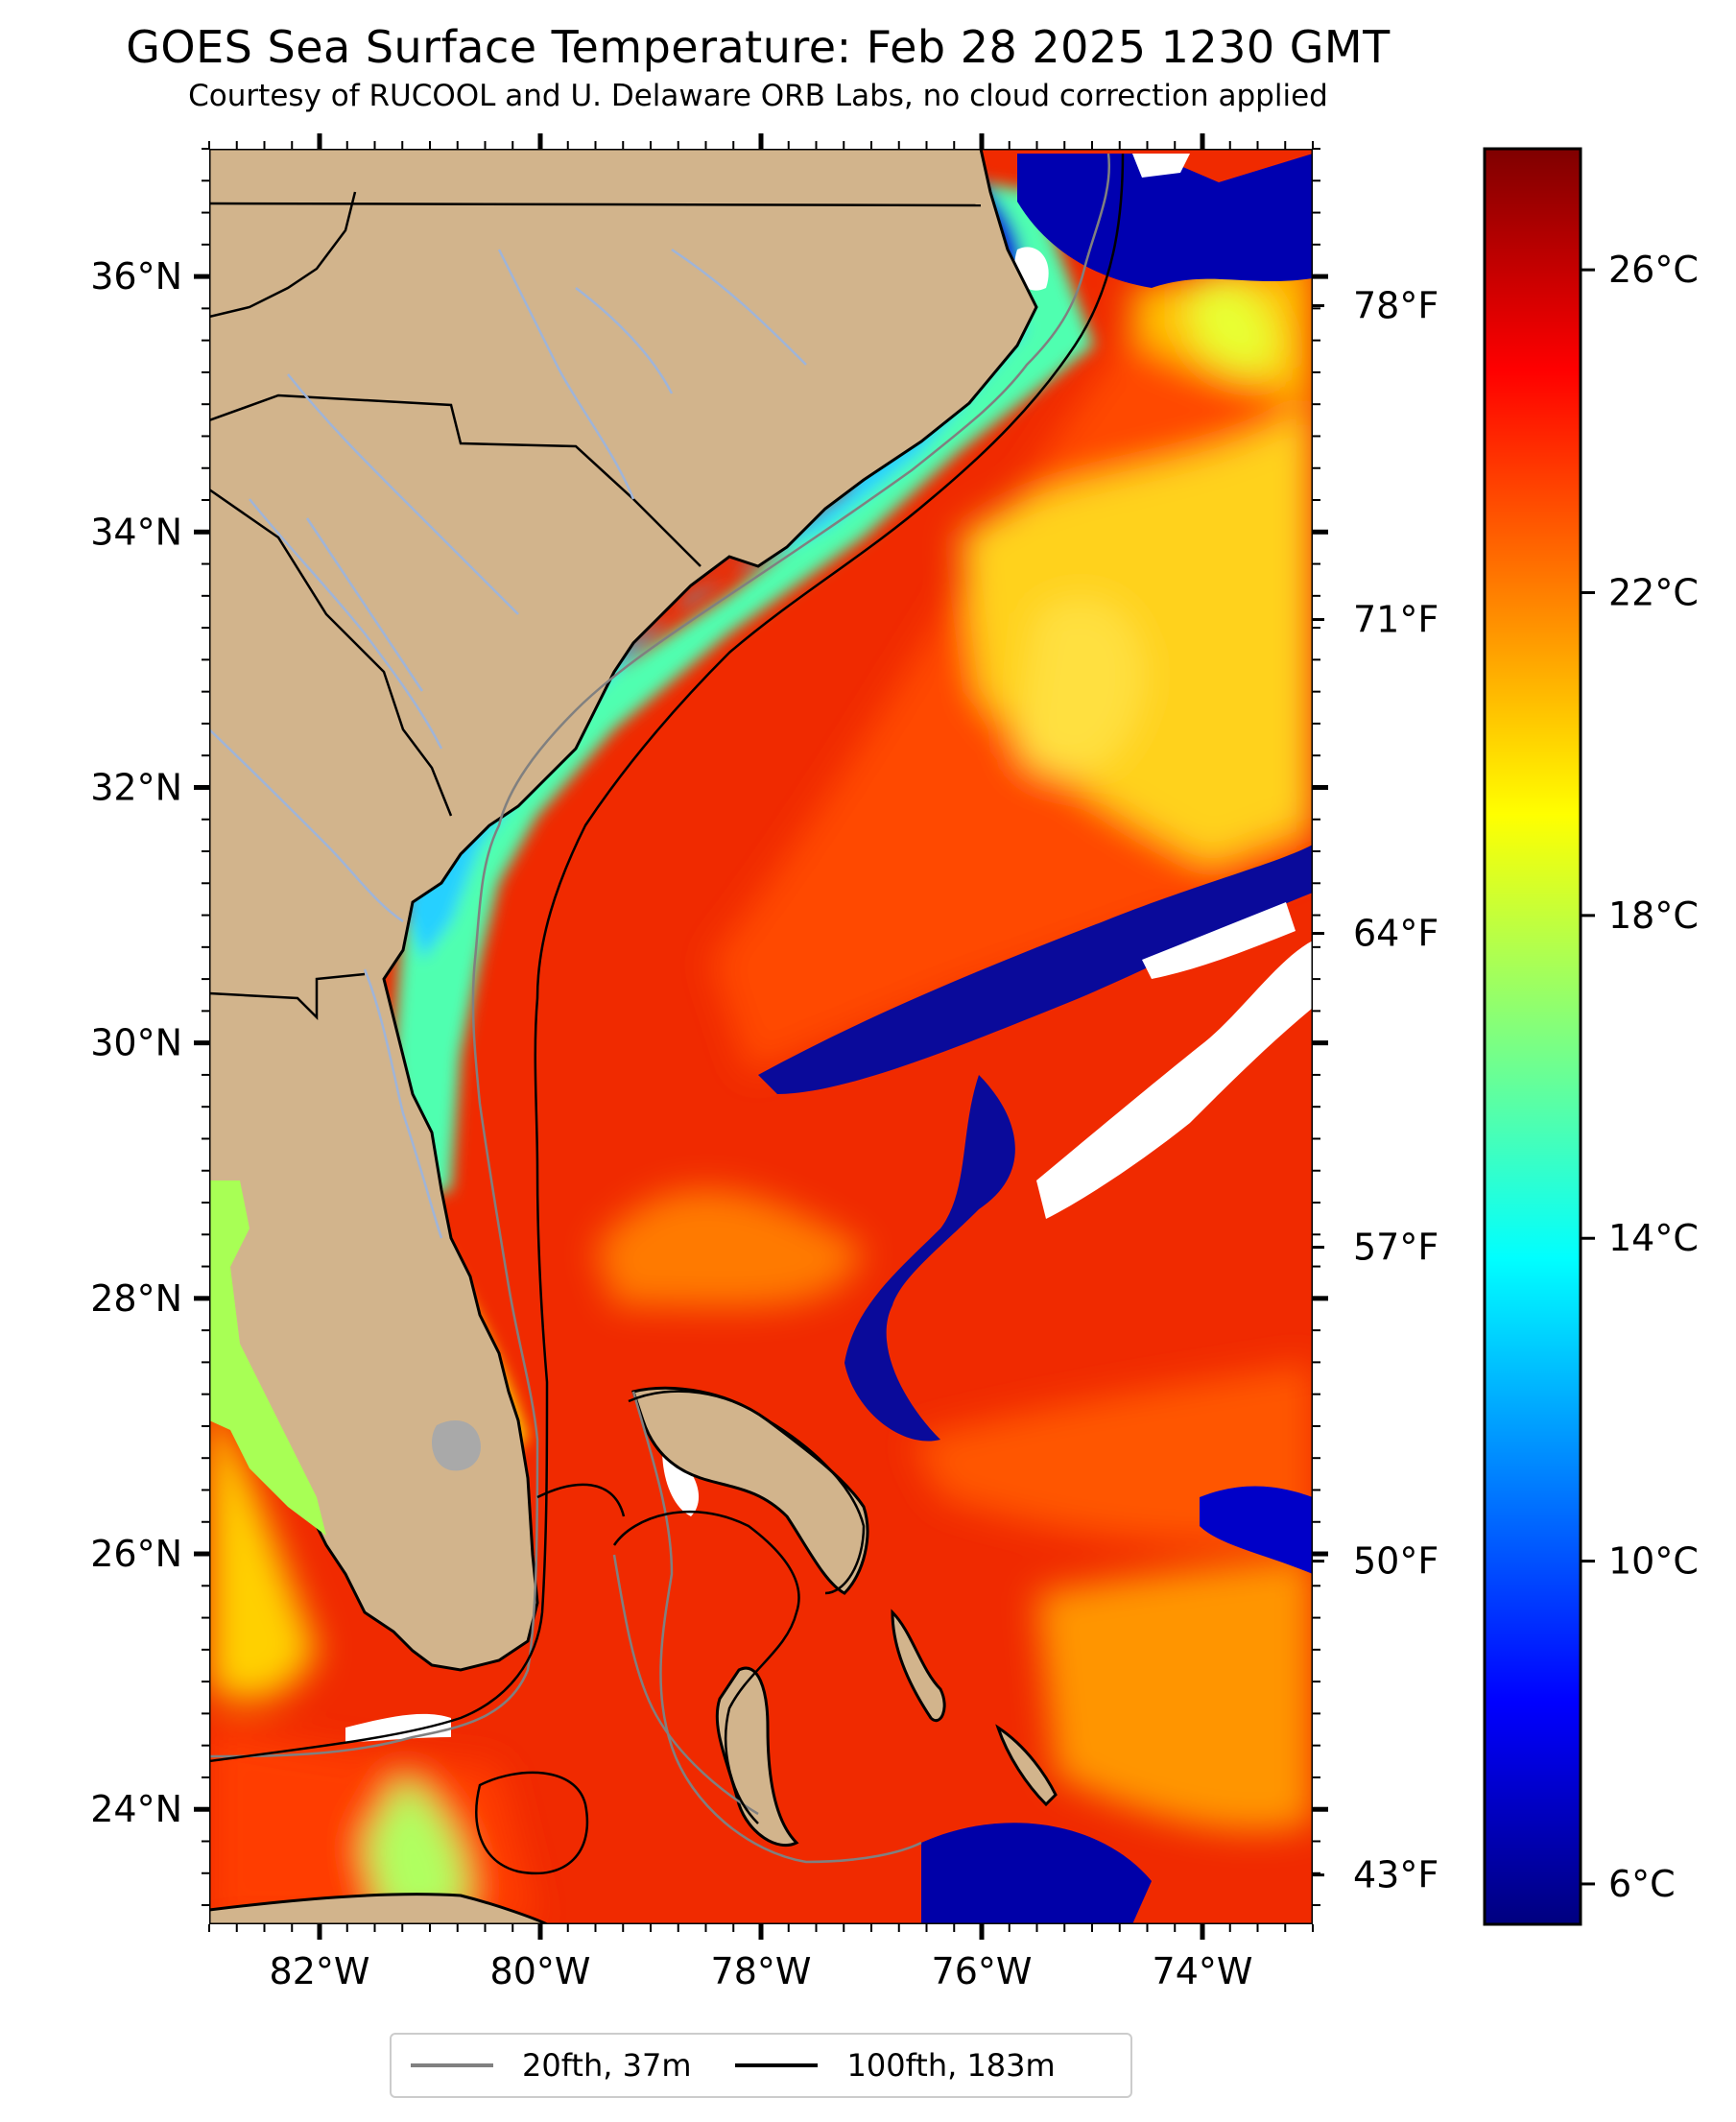 This screenshot has height=2122, width=1736. What do you see at coordinates (757, 1757) in the screenshot?
I see `bahamas-andros` at bounding box center [757, 1757].